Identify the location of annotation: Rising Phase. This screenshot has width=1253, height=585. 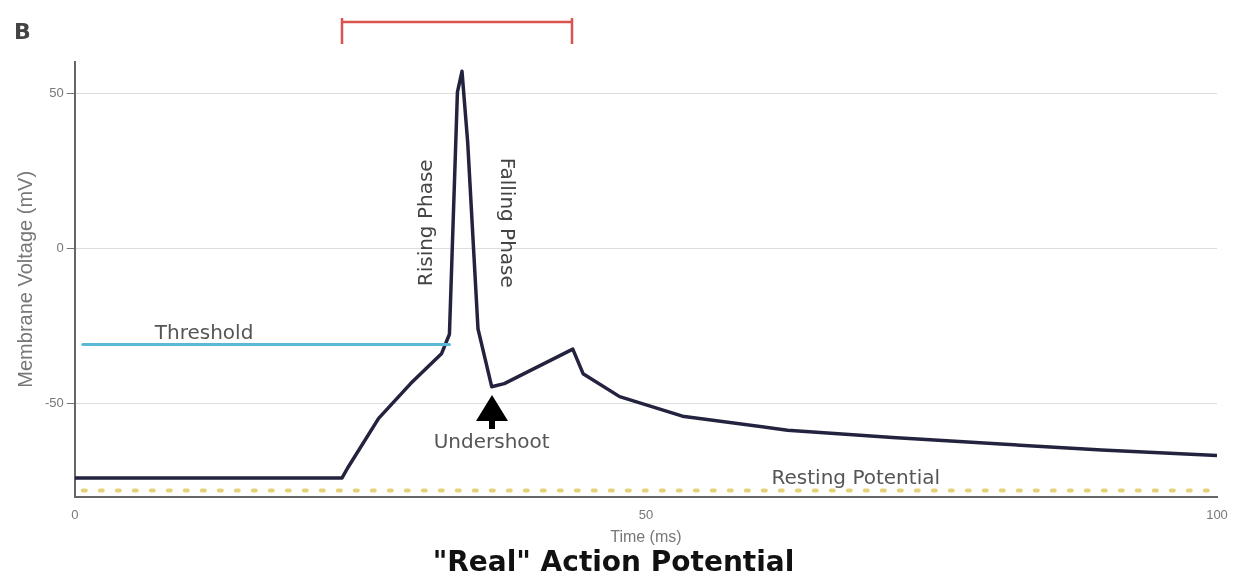
(424, 223).